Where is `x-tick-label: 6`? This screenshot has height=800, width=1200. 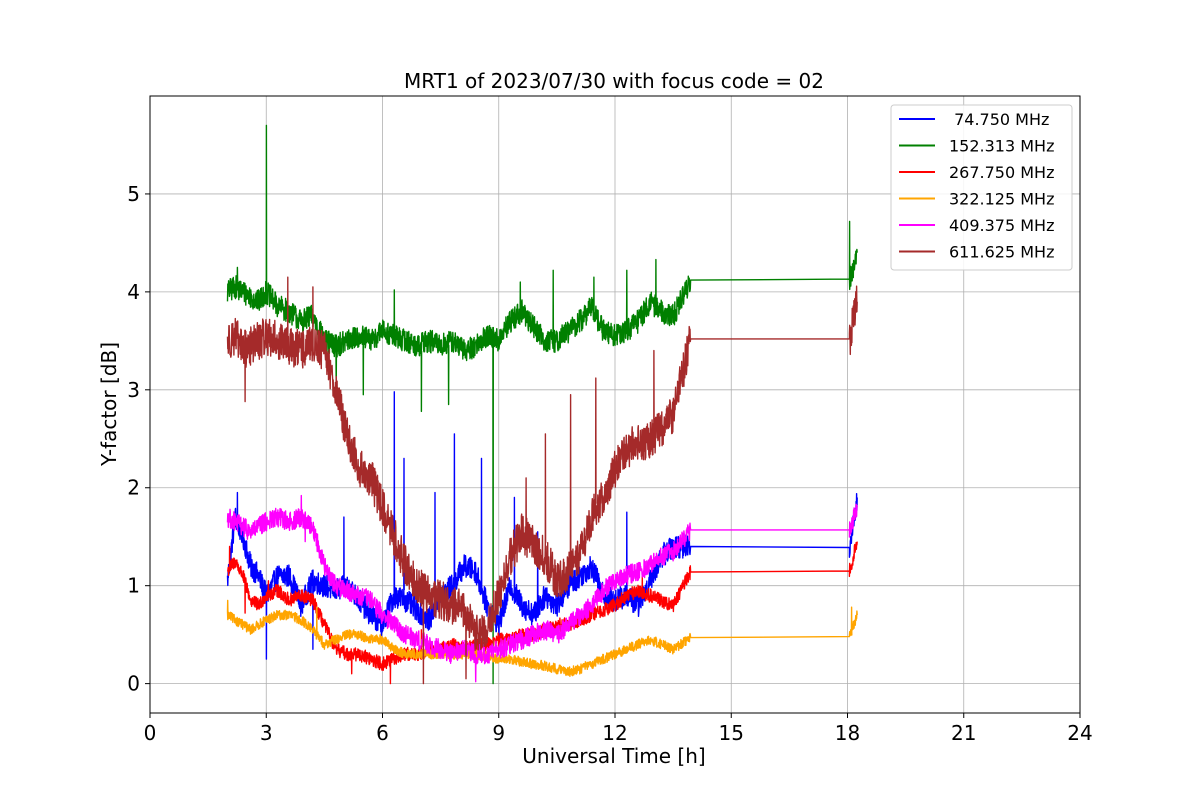
x-tick-label: 6 is located at coordinates (382, 733).